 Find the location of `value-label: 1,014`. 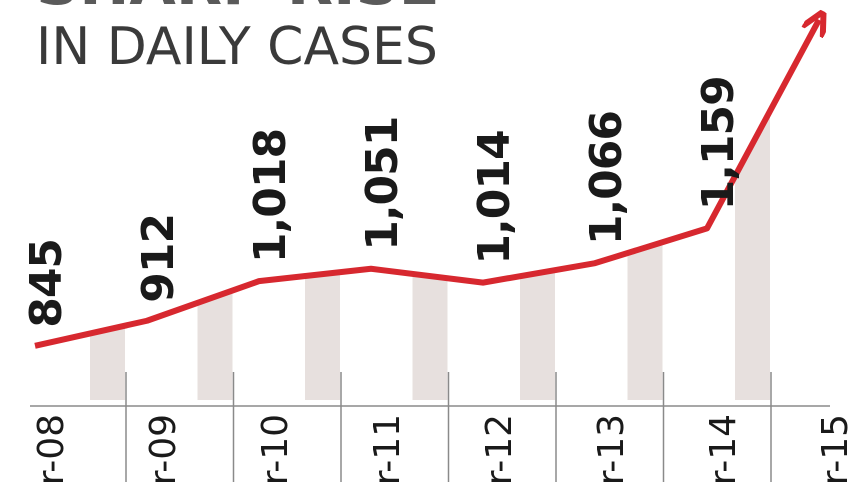

value-label: 1,014 is located at coordinates (494, 197).